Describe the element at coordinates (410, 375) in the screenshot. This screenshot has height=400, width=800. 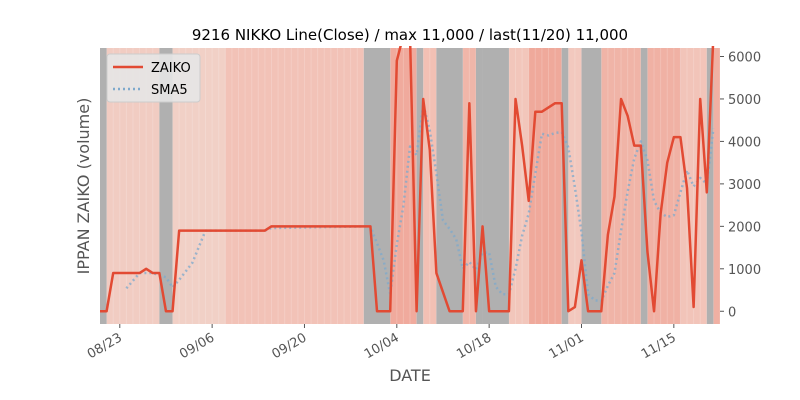
I see `x-axis-label: DATE` at that location.